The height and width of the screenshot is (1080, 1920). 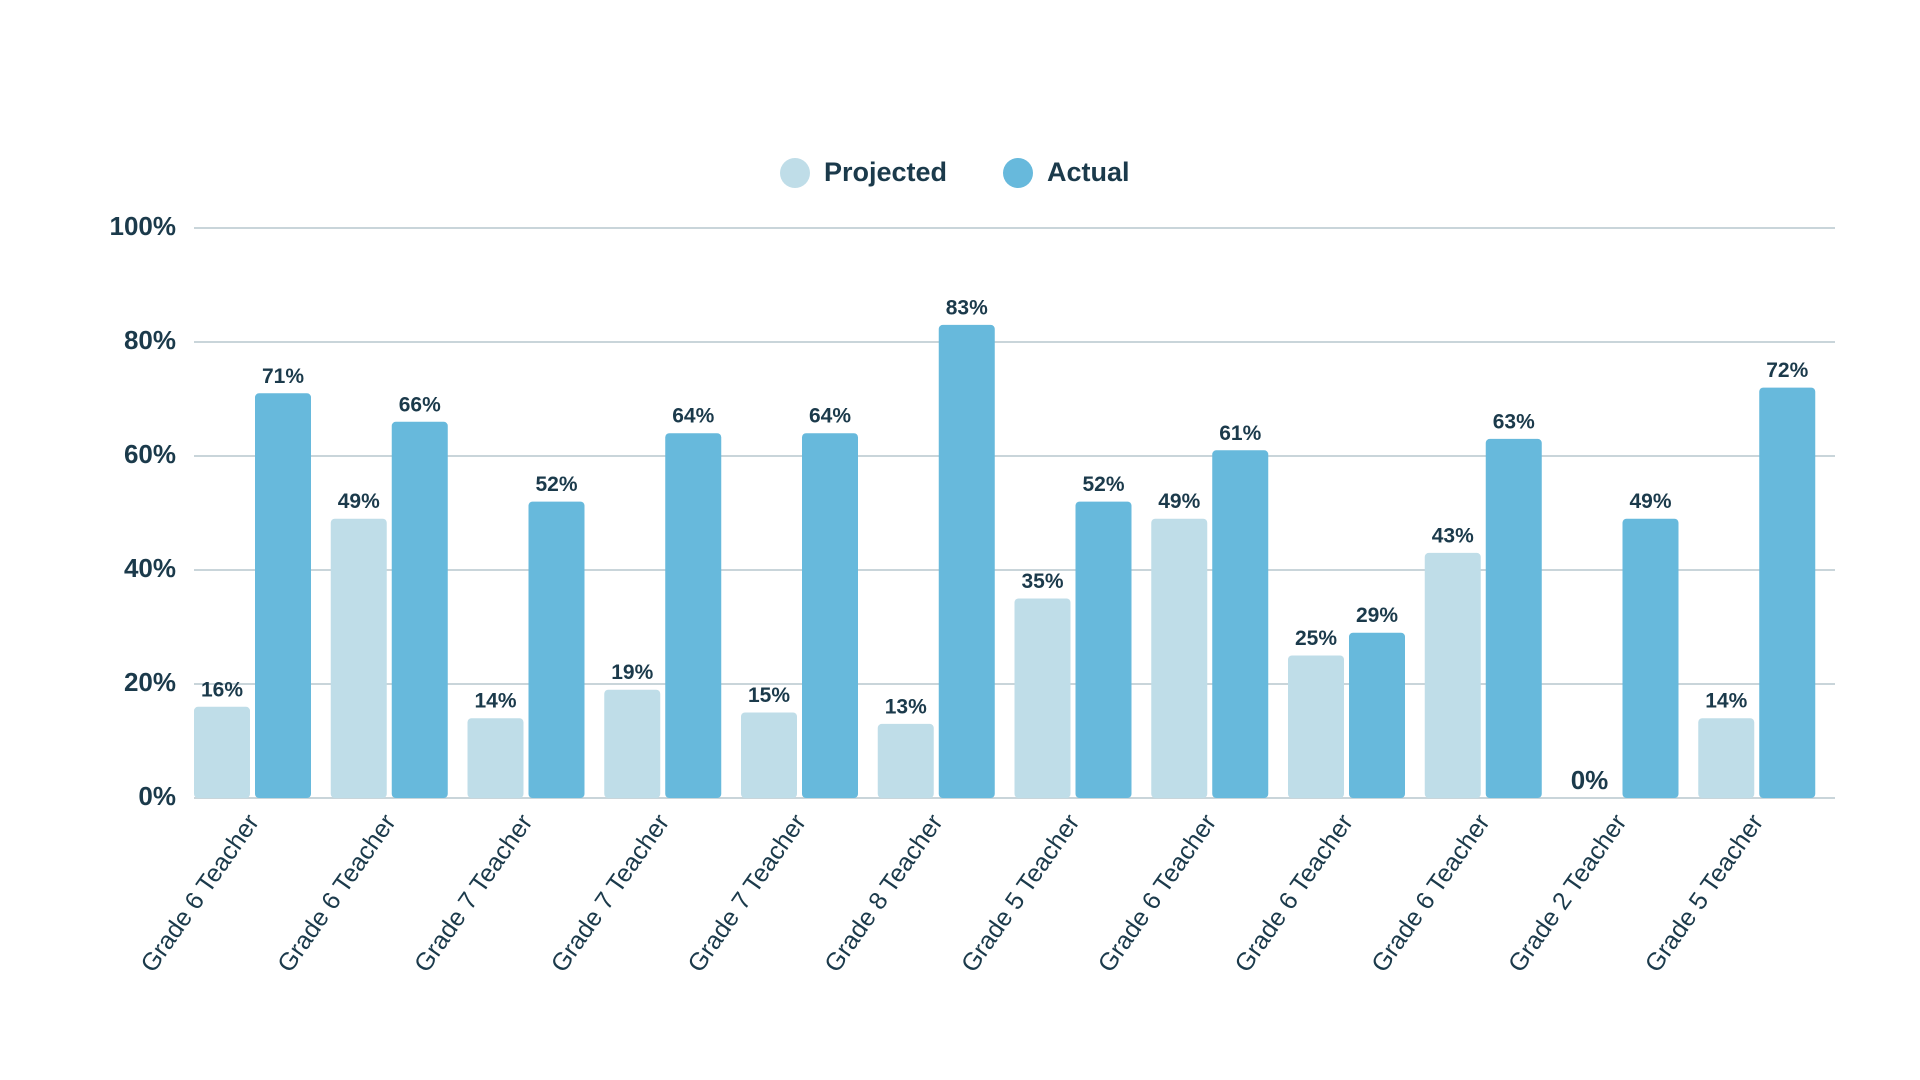 I want to click on value-label: 0%, so click(x=1590, y=780).